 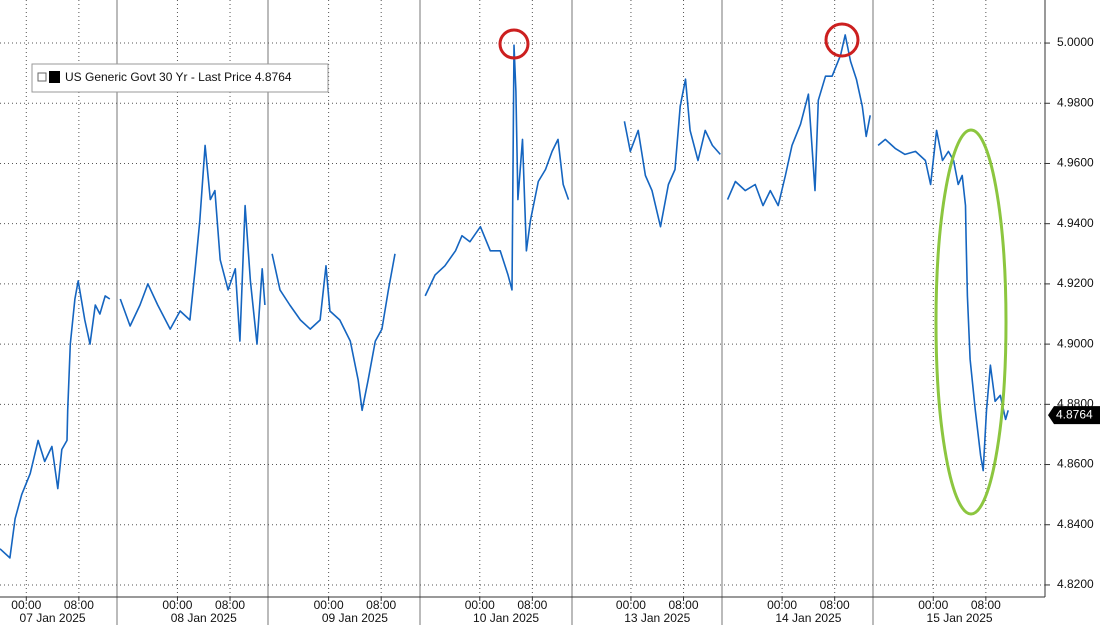 I want to click on y-tick-label: 4.9200, so click(x=1075, y=283).